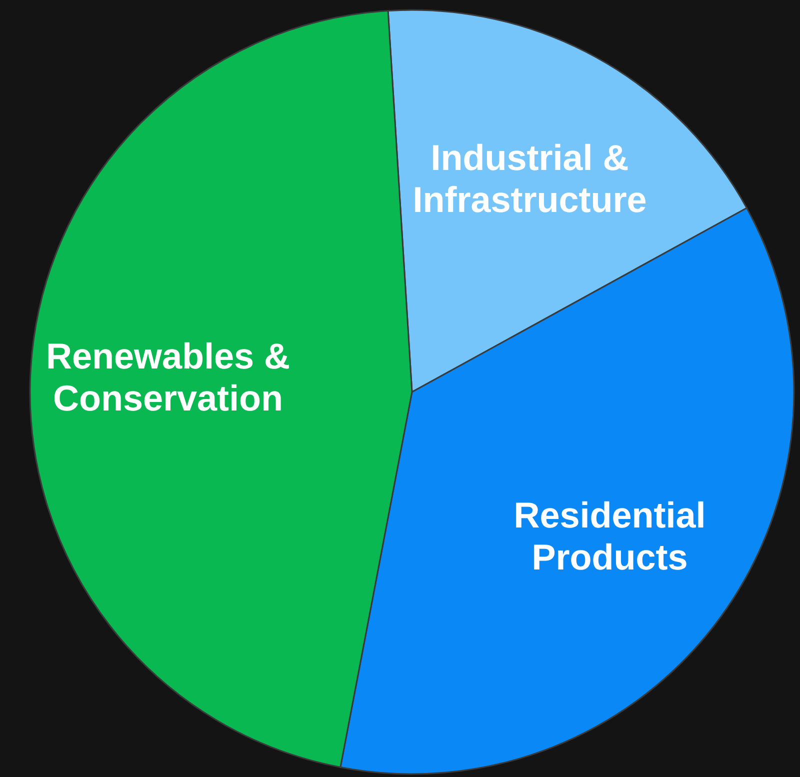 The height and width of the screenshot is (777, 800). Describe the element at coordinates (529, 178) in the screenshot. I see `slice-label: Industrial & Infrastructure` at that location.